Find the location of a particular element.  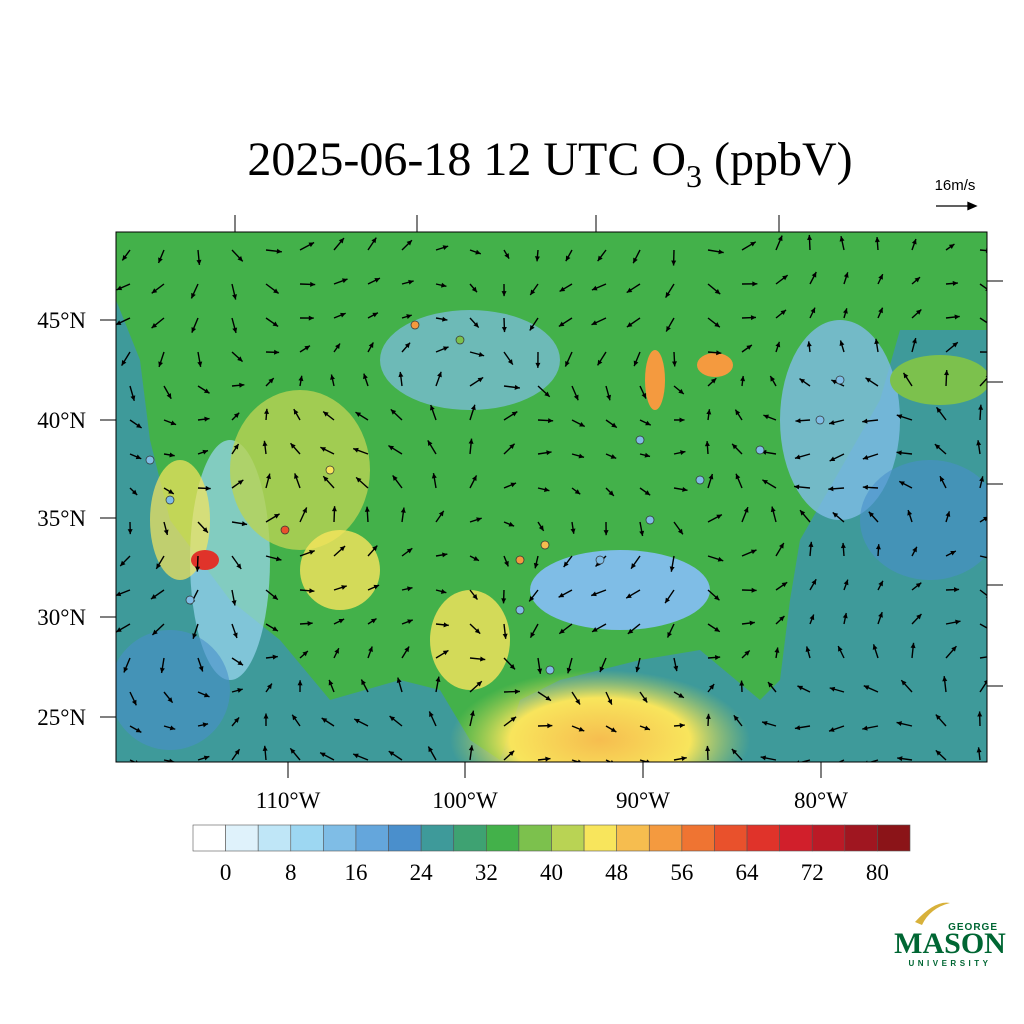

colorbar-tick-label: 32 is located at coordinates (486, 872).